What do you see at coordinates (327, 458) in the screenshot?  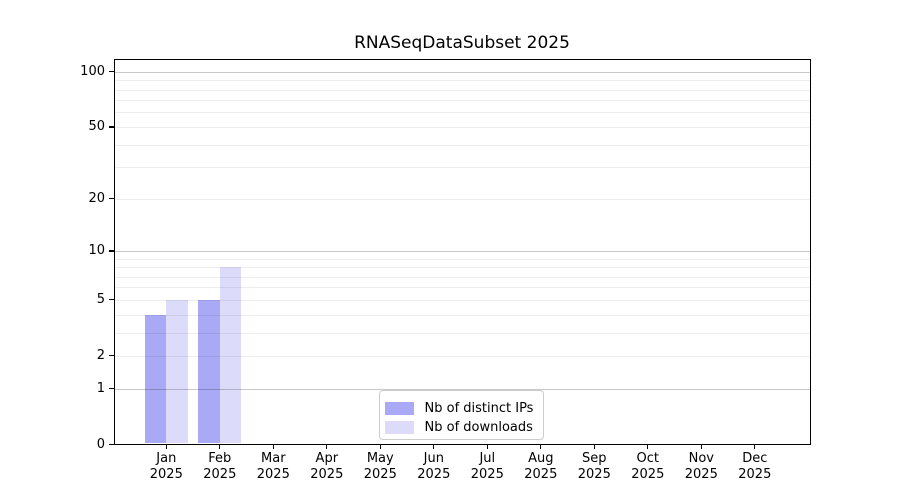 I see `x-tick-month: Apr` at bounding box center [327, 458].